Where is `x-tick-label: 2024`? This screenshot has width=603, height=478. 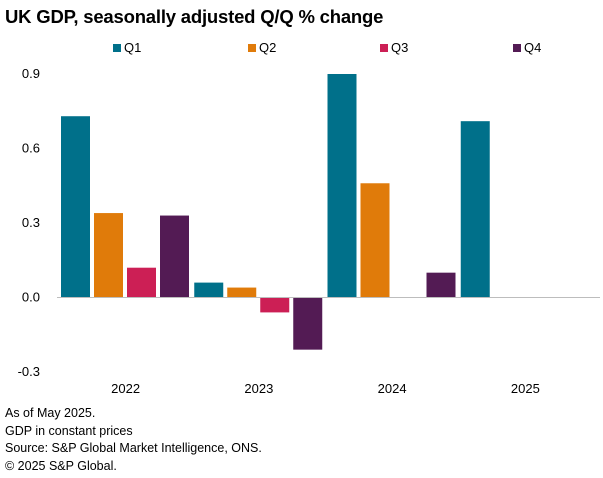 x-tick-label: 2024 is located at coordinates (392, 388).